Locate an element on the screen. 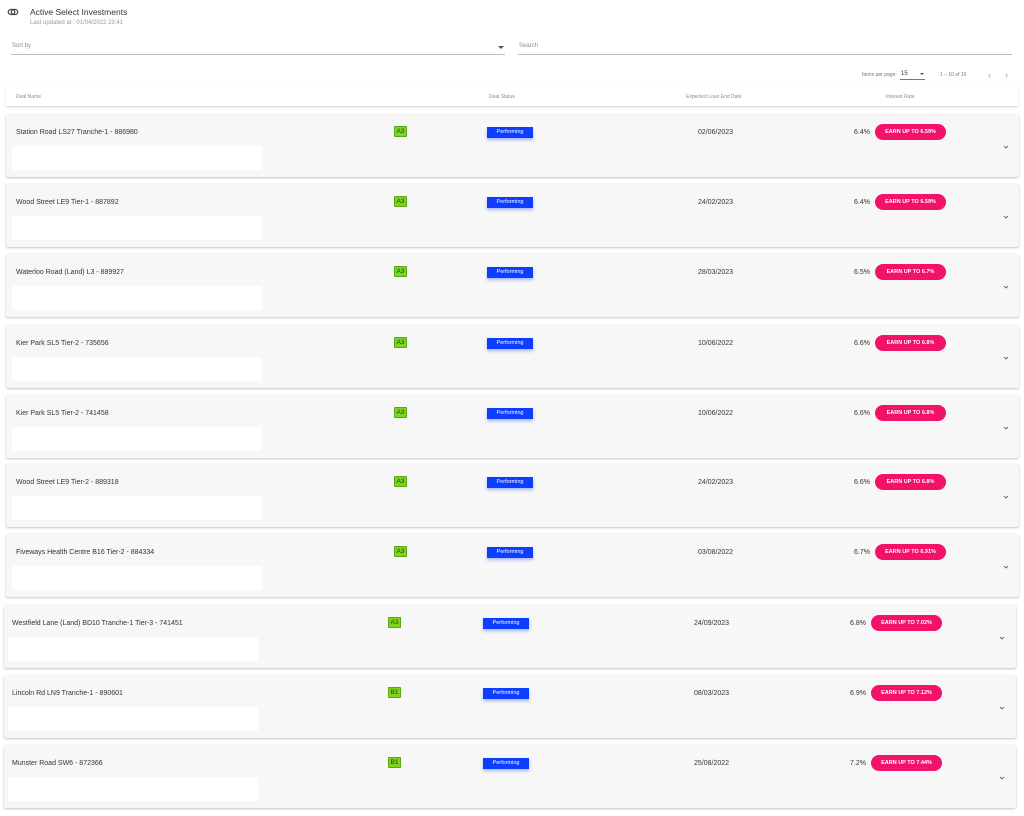 This screenshot has height=816, width=1024. interest-rate: 6.9% is located at coordinates (858, 693).